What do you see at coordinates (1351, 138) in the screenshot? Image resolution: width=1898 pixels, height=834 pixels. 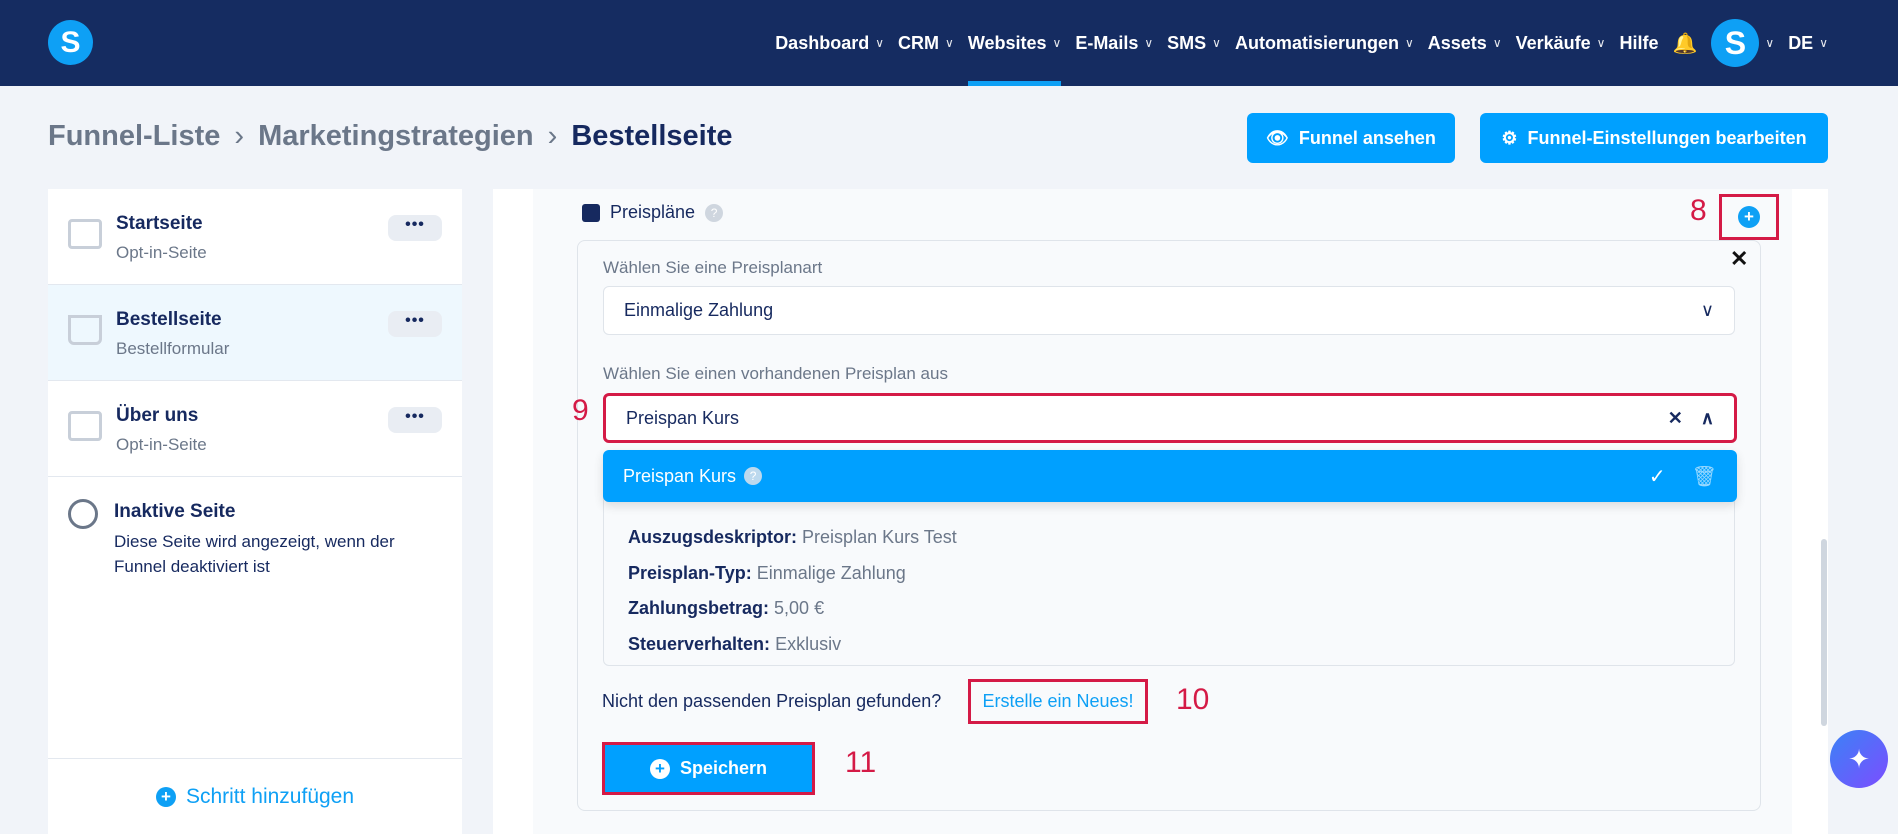 I see `view-funnel-button: 👁 Funnel ansehen` at bounding box center [1351, 138].